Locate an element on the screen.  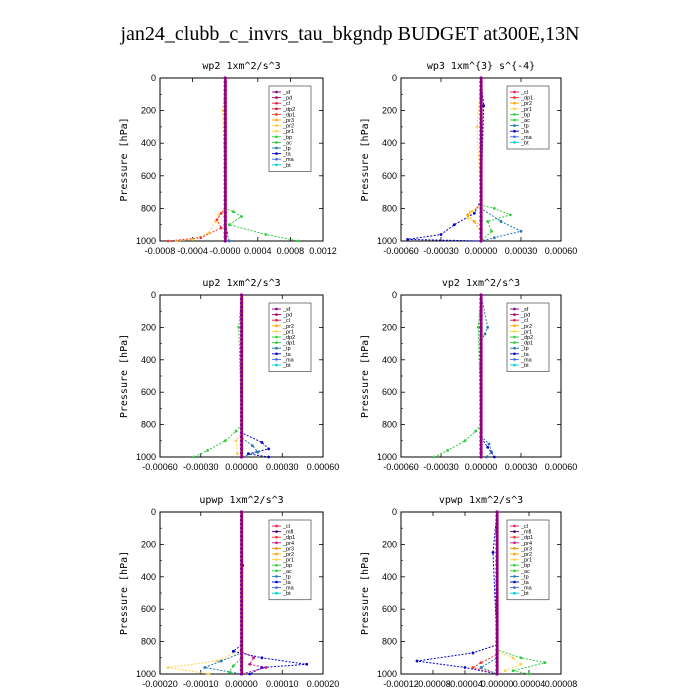
legend-entry: _bp is located at coordinates (525, 566).